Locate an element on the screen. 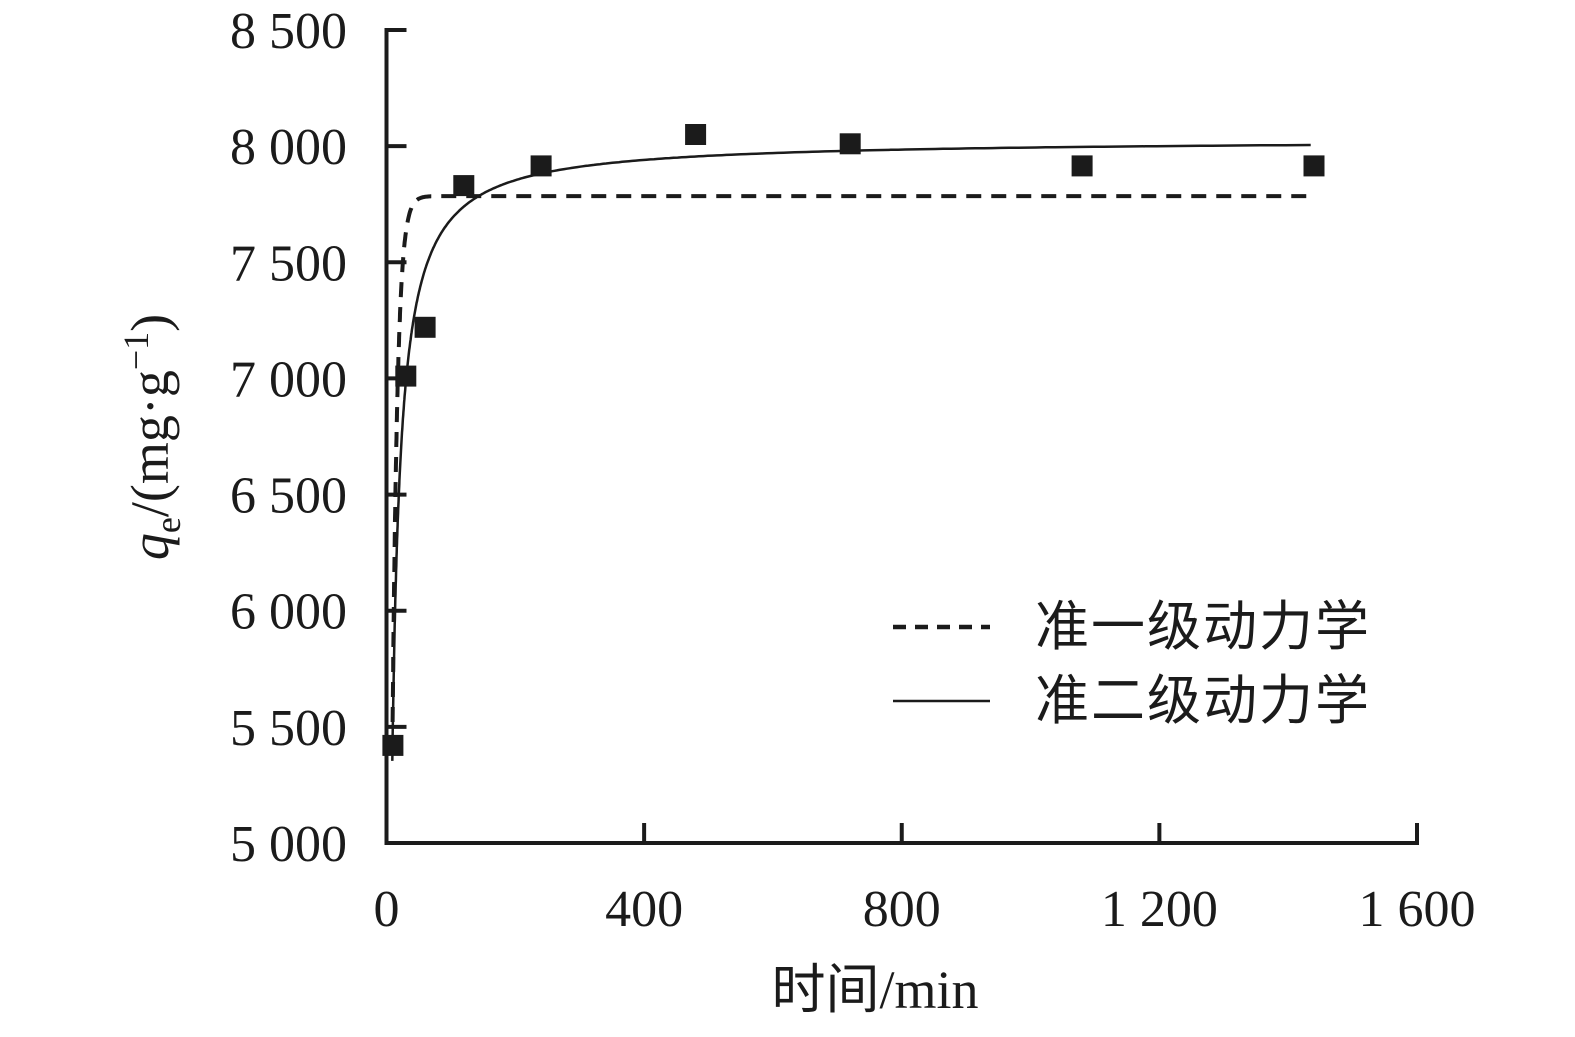 Image resolution: width=1575 pixels, height=1037 pixels. y-title-unit-close: ) is located at coordinates (150, 323).